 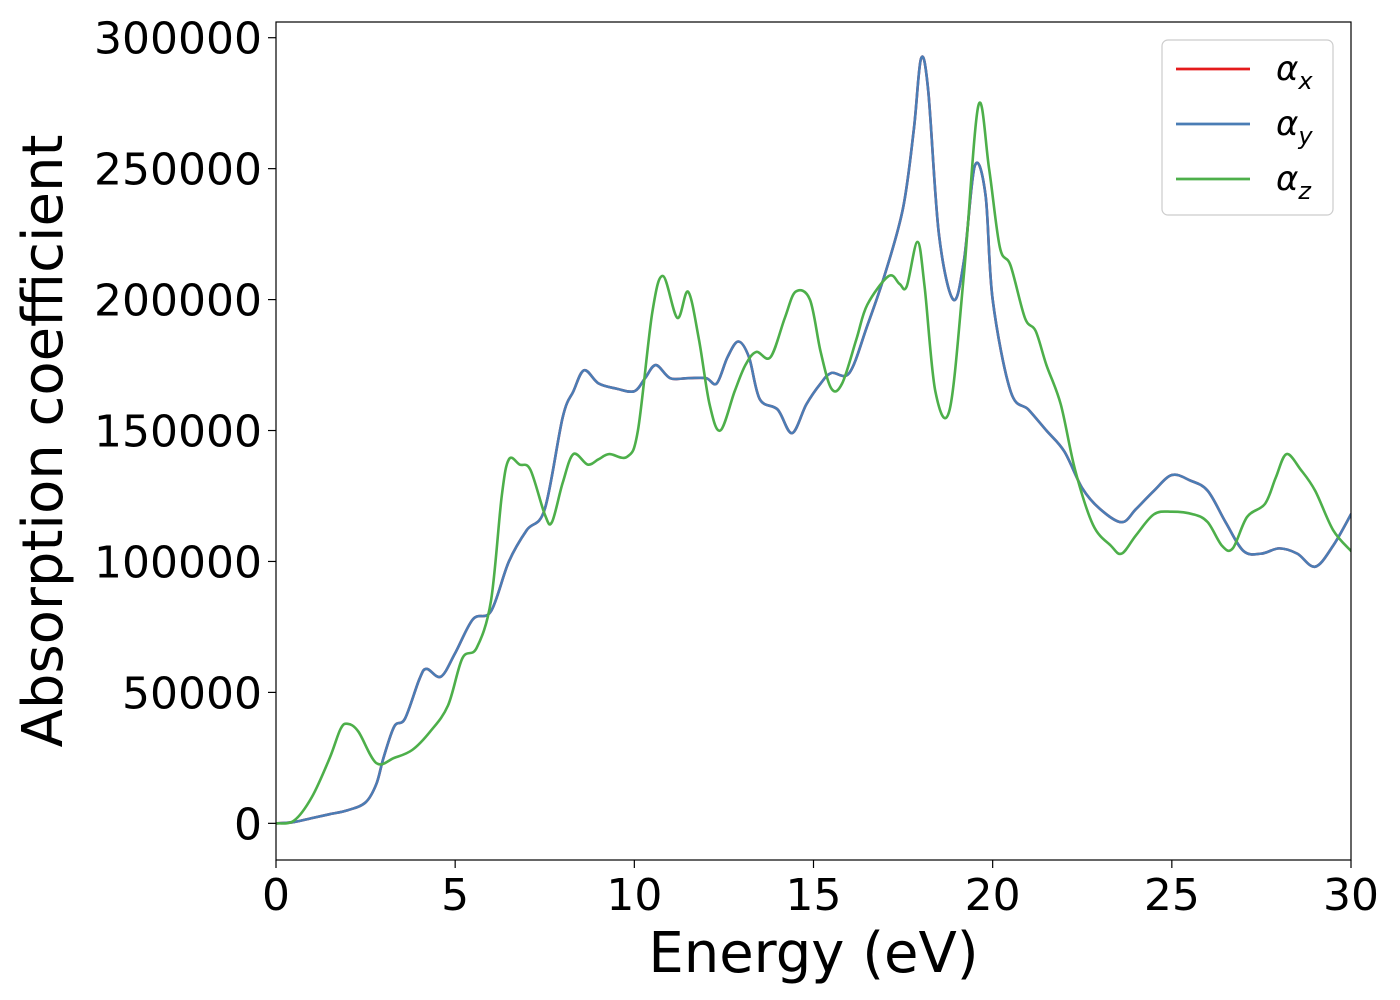 What do you see at coordinates (634, 895) in the screenshot?
I see `x-tick-label: 10` at bounding box center [634, 895].